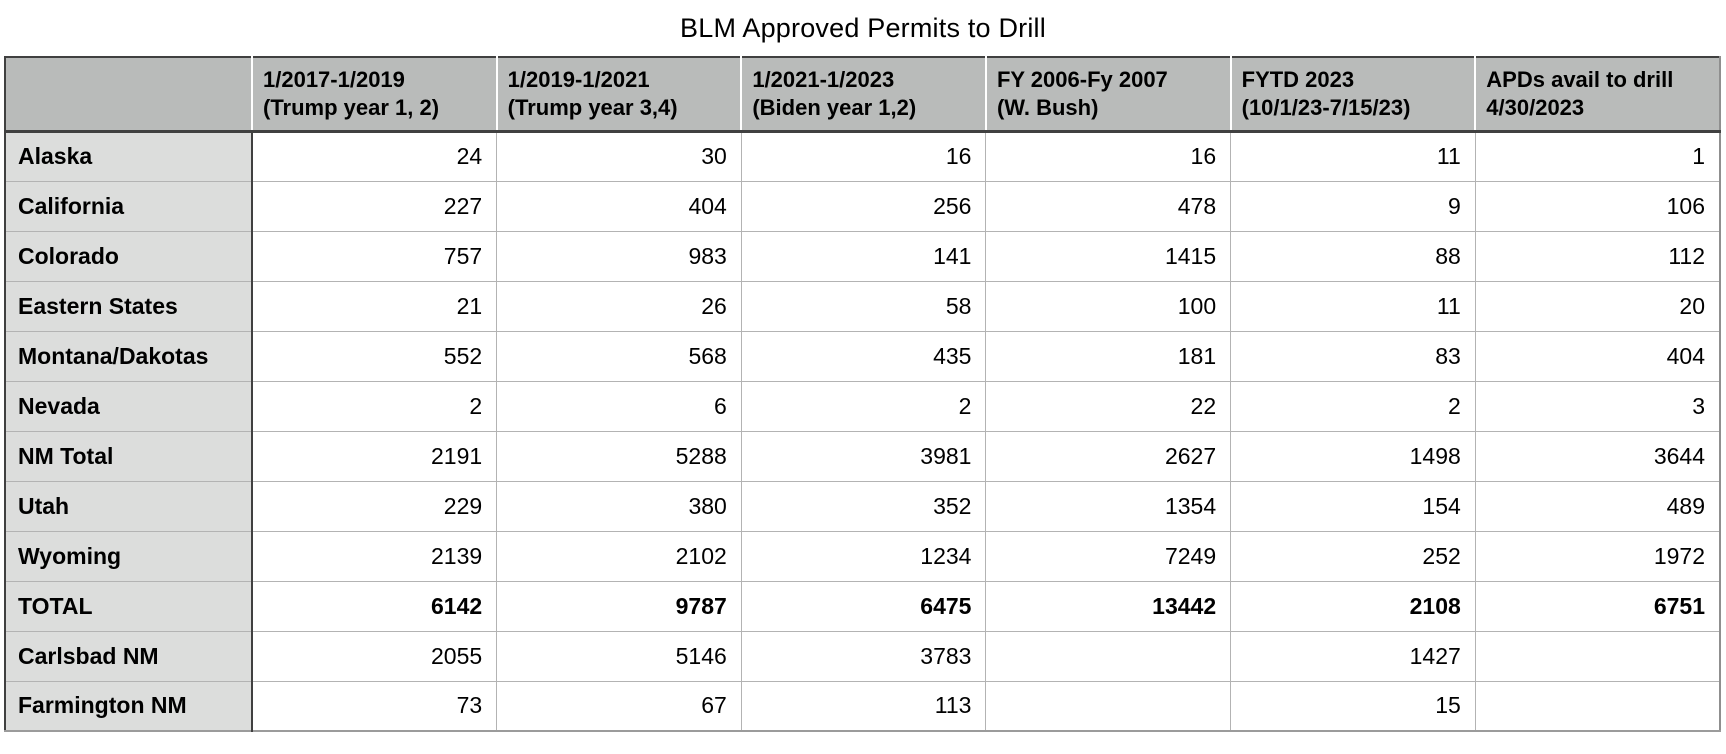 The image size is (1726, 754). What do you see at coordinates (619, 556) in the screenshot?
I see `value-cell: 2102` at bounding box center [619, 556].